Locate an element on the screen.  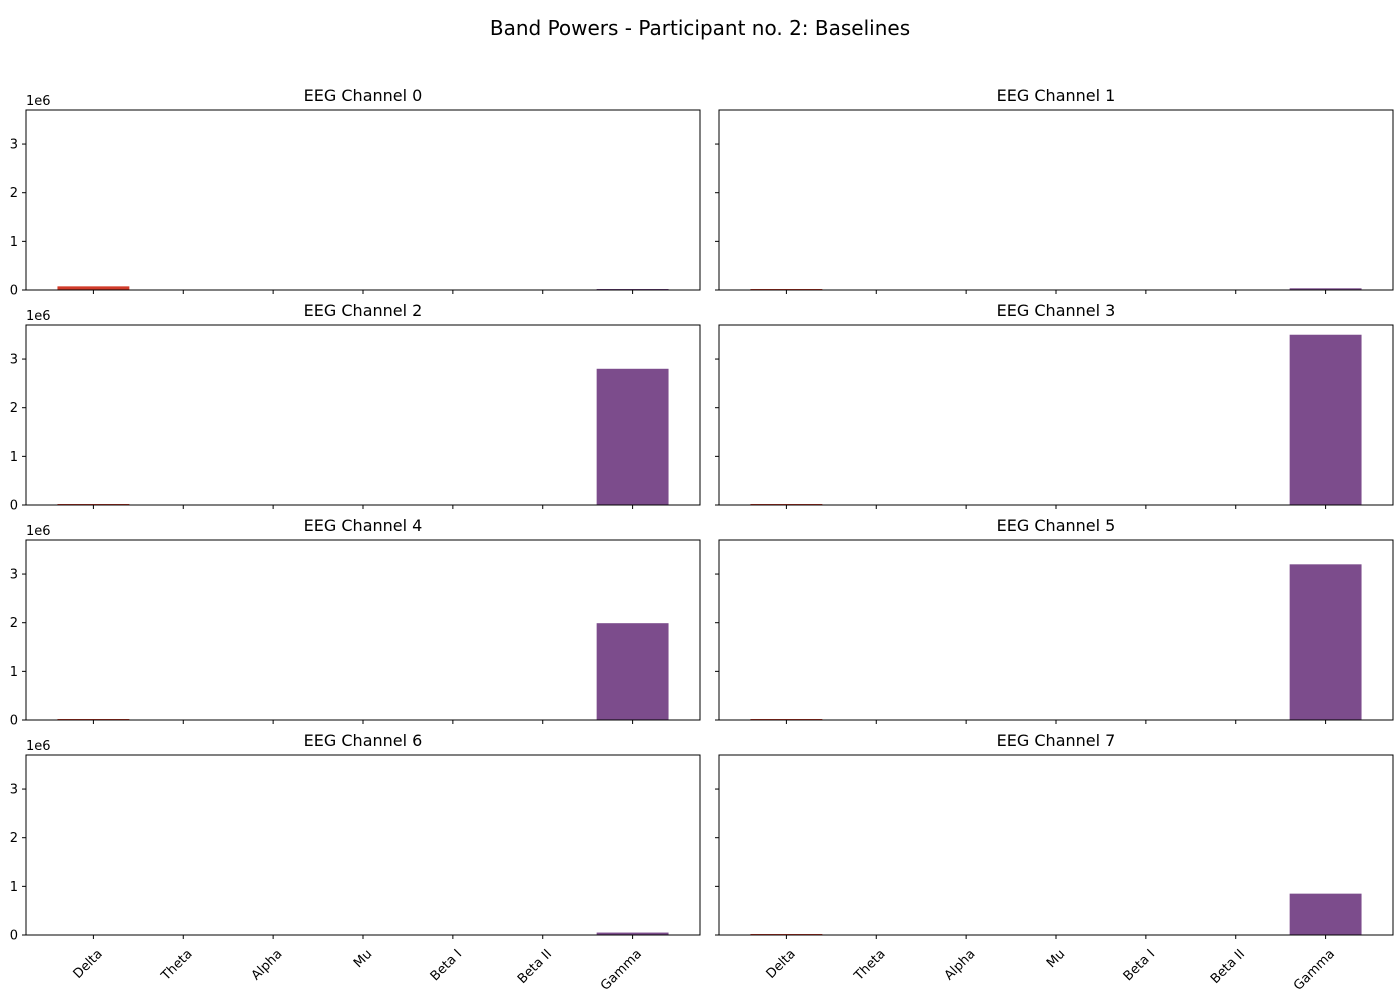
subplot-title: EEG Channel 1 is located at coordinates (1056, 95).